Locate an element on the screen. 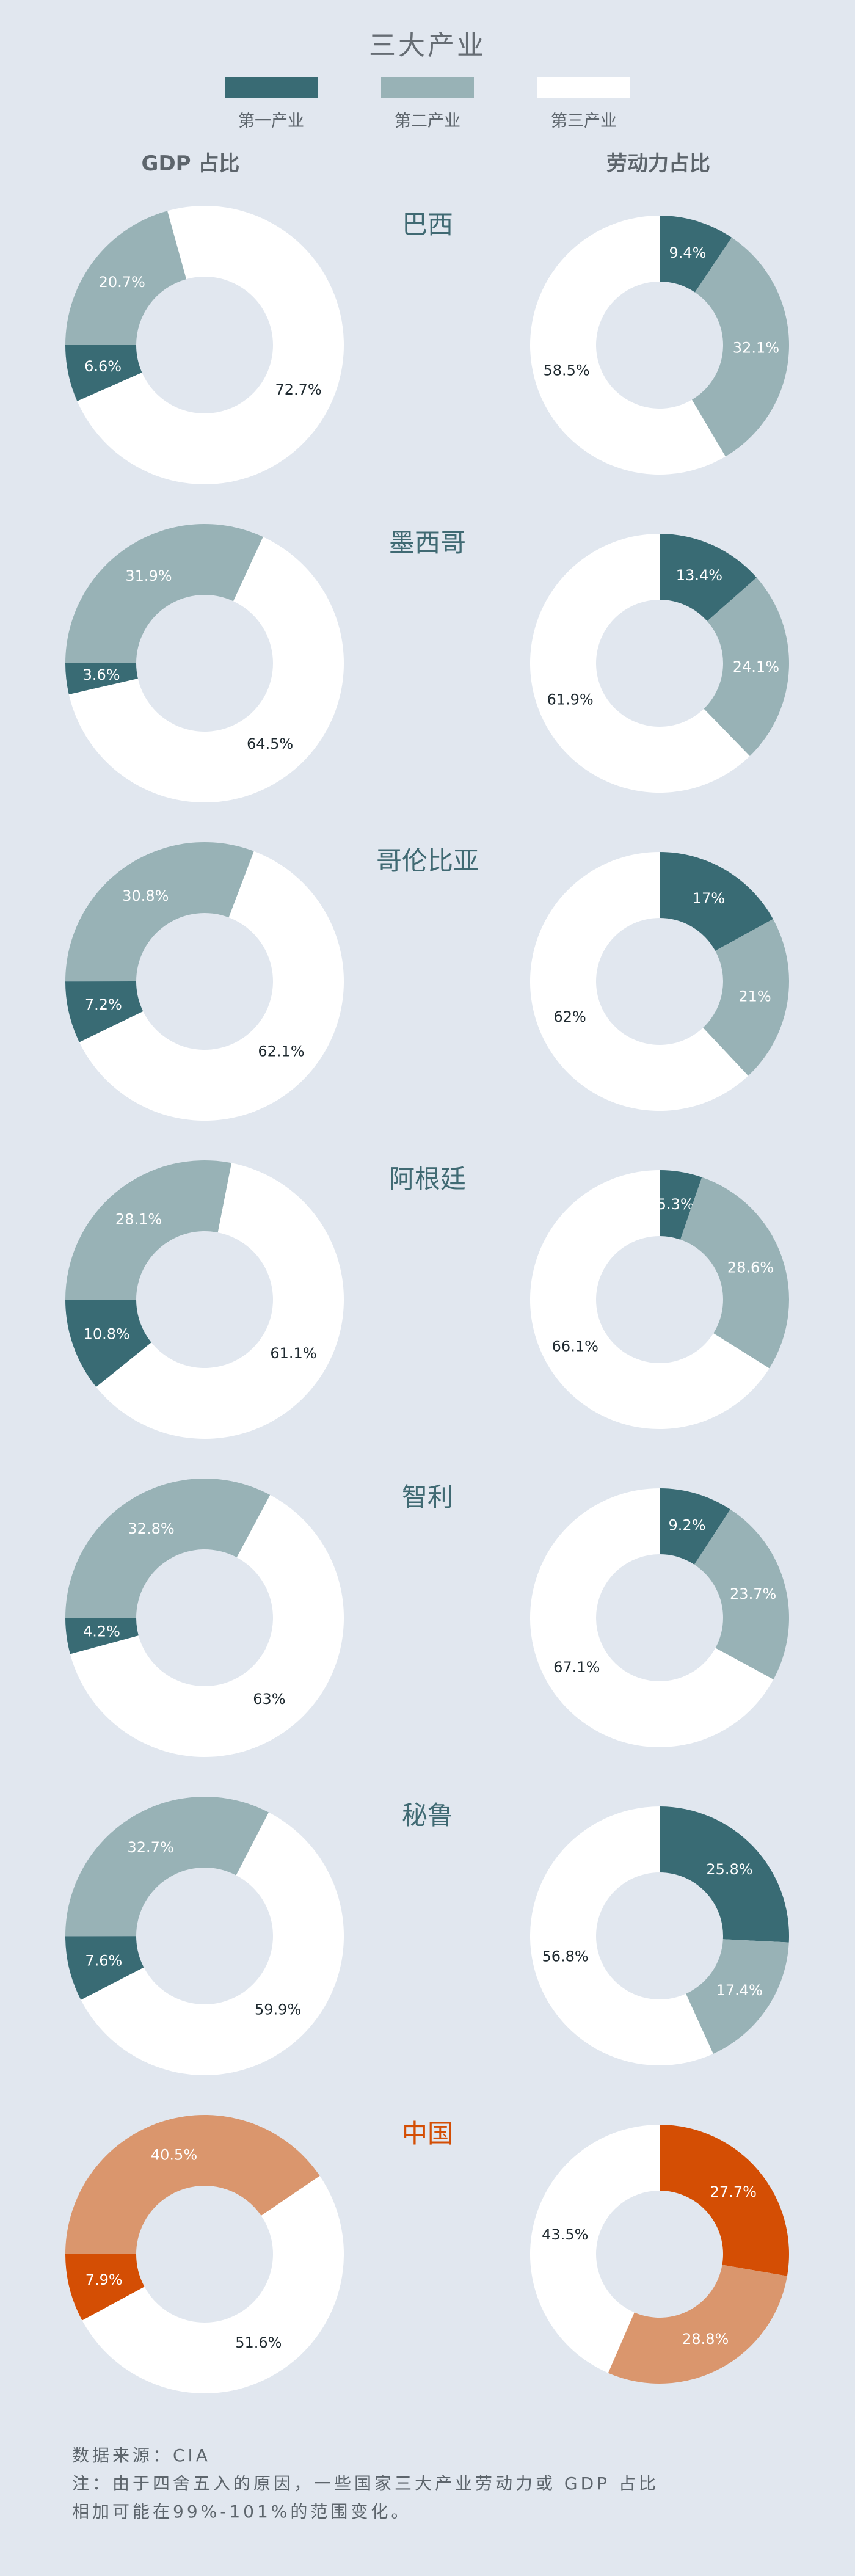 This screenshot has height=2576, width=855. legend-item-primary: 第一产业 is located at coordinates (271, 104).